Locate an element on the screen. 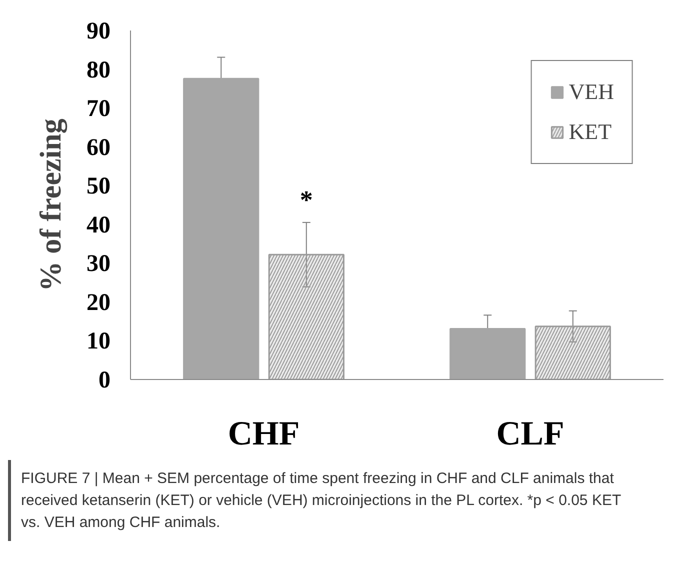 This screenshot has height=588, width=673. y-tick-label: 70 is located at coordinates (98, 109).